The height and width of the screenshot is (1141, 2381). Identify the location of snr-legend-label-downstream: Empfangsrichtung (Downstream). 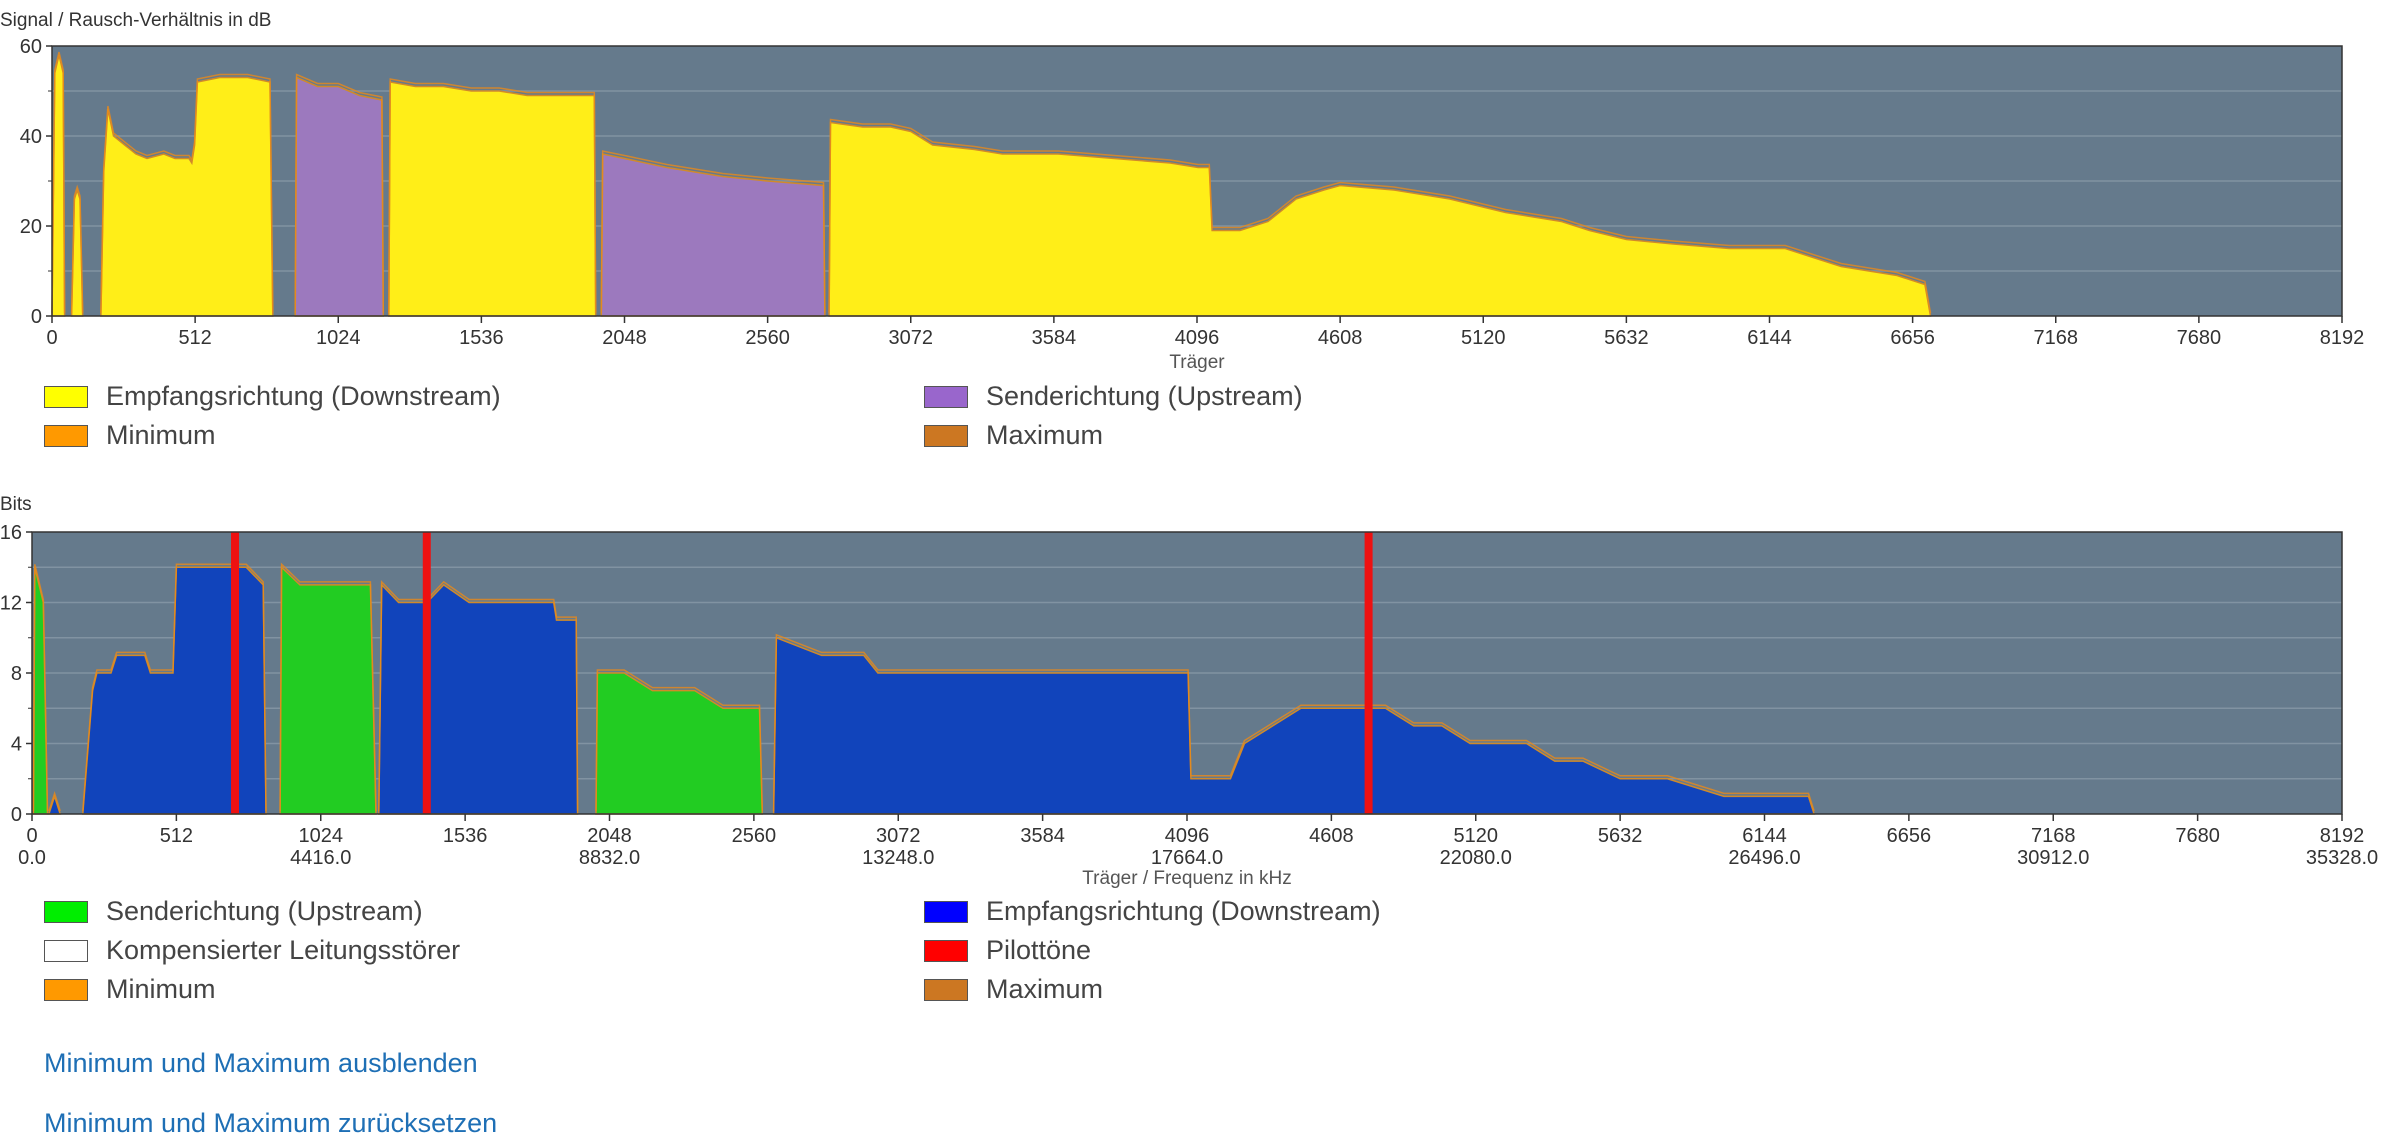
(303, 396).